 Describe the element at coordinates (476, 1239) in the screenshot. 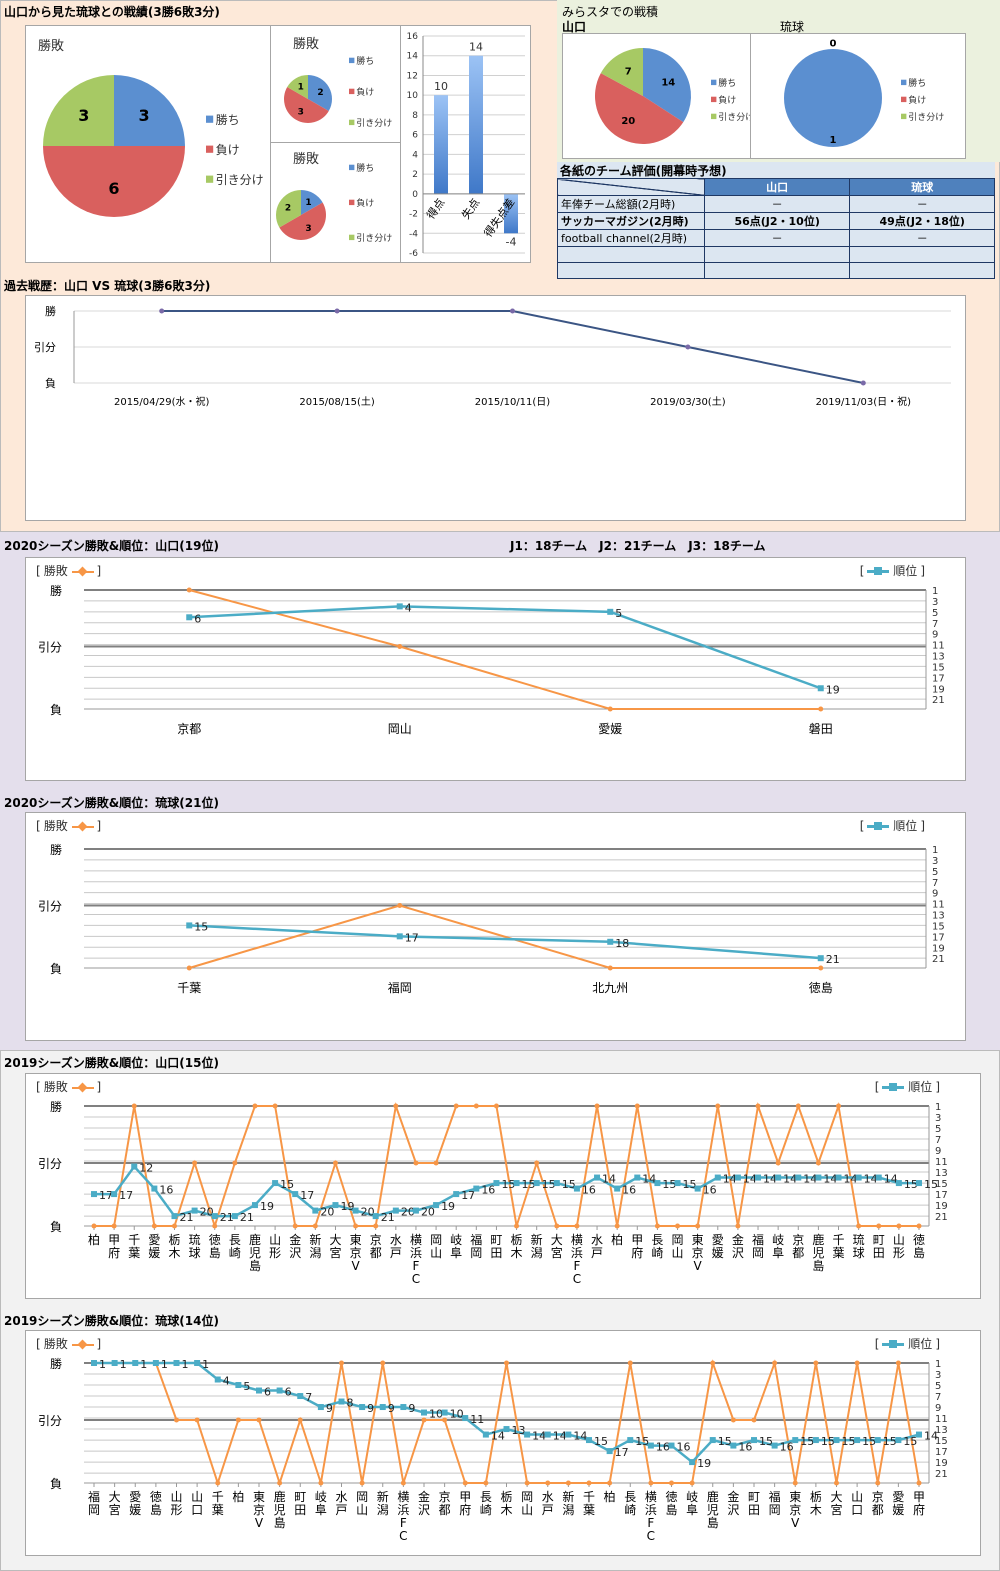

I see `x-tick-char: 福` at that location.